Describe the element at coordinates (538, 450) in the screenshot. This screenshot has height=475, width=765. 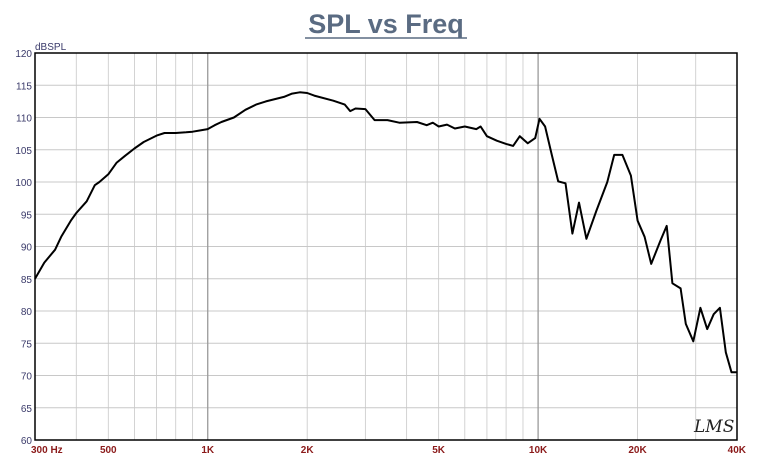
I see `x-tick-label: 10K` at that location.